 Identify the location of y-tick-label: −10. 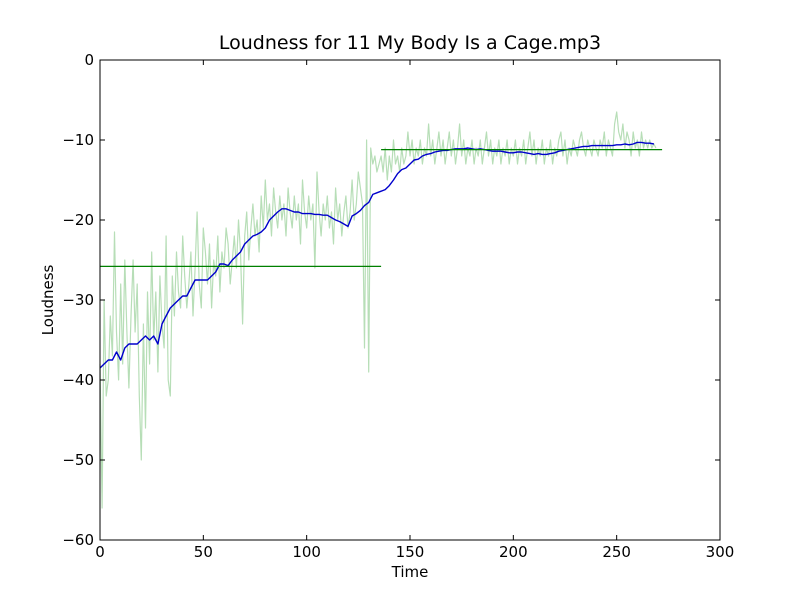
(78, 140).